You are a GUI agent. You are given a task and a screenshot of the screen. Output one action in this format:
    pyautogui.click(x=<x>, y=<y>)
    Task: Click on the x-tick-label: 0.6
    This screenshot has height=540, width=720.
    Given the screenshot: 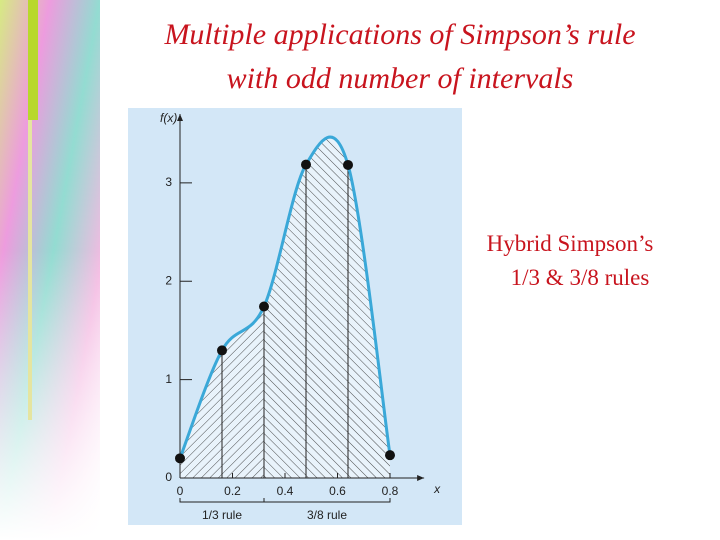 What is the action you would take?
    pyautogui.click(x=337, y=491)
    